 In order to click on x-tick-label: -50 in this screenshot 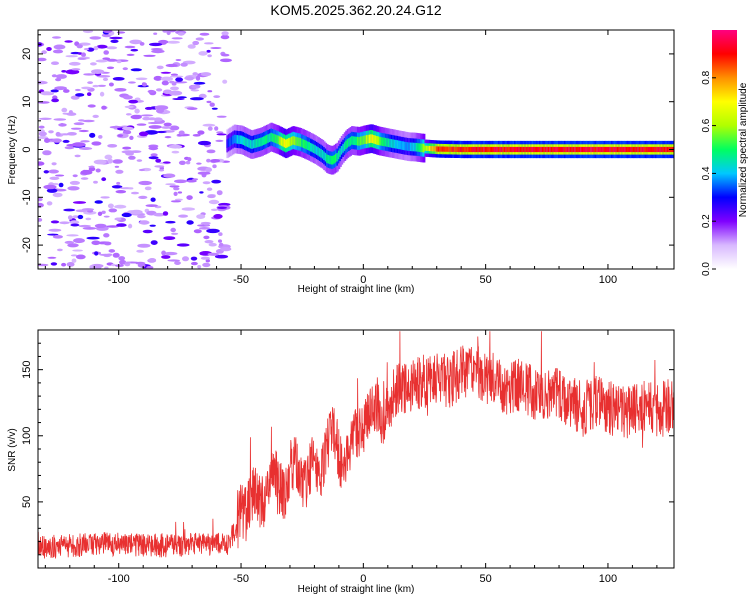, I will do `click(241, 579)`.